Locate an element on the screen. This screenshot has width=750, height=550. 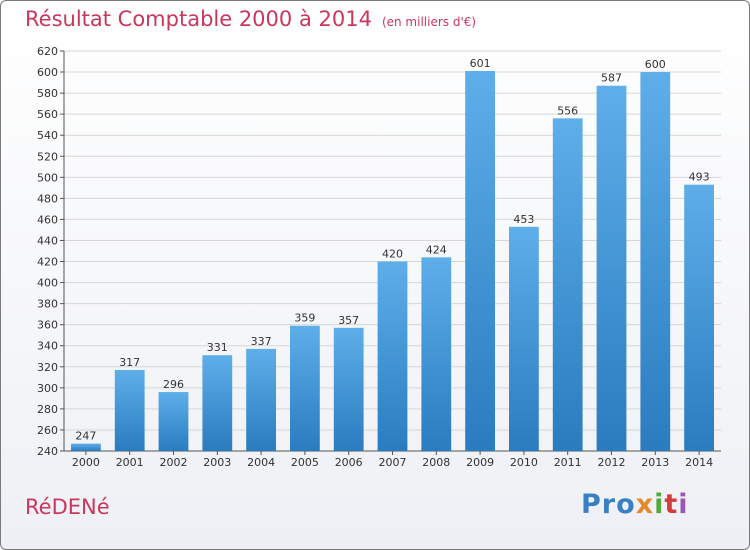
bar-value-label: 587 is located at coordinates (611, 78).